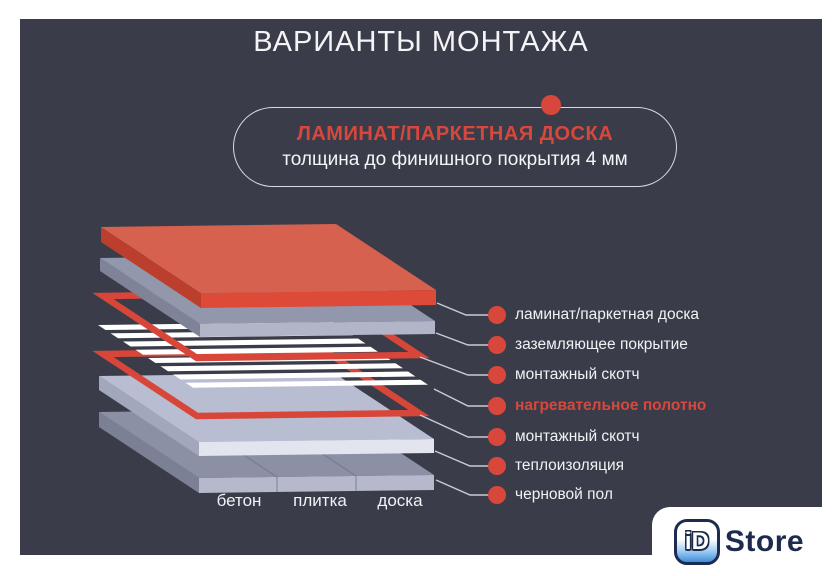 Image resolution: width=840 pixels, height=576 pixels. What do you see at coordinates (564, 494) in the screenshot?
I see `legend-label: черновой пол` at bounding box center [564, 494].